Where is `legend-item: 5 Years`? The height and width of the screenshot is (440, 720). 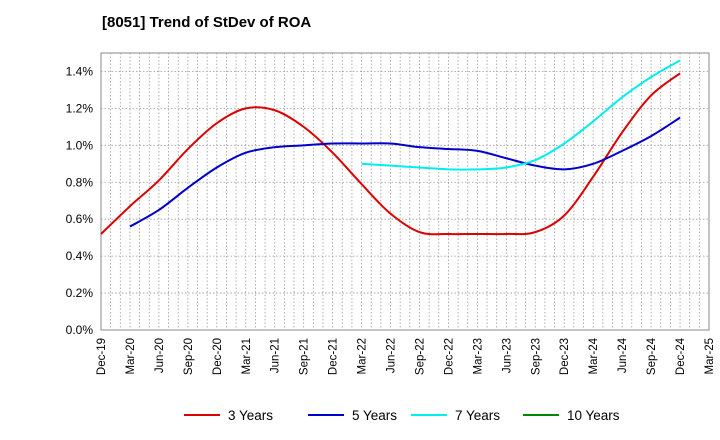
legend-item: 5 Years is located at coordinates (352, 415).